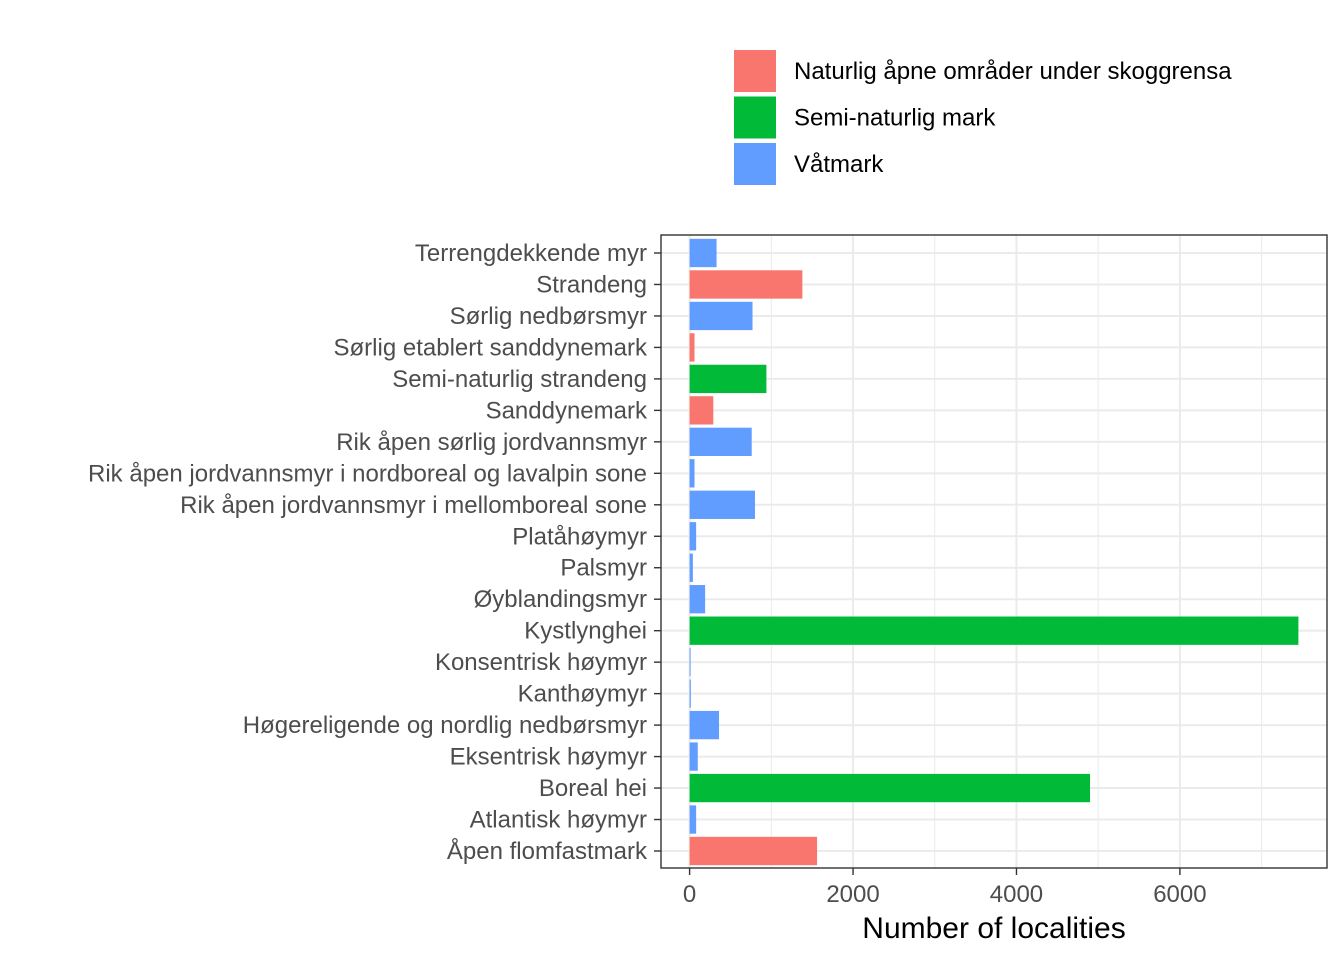  I want to click on y-tick-label: Sanddynemark, so click(567, 410).